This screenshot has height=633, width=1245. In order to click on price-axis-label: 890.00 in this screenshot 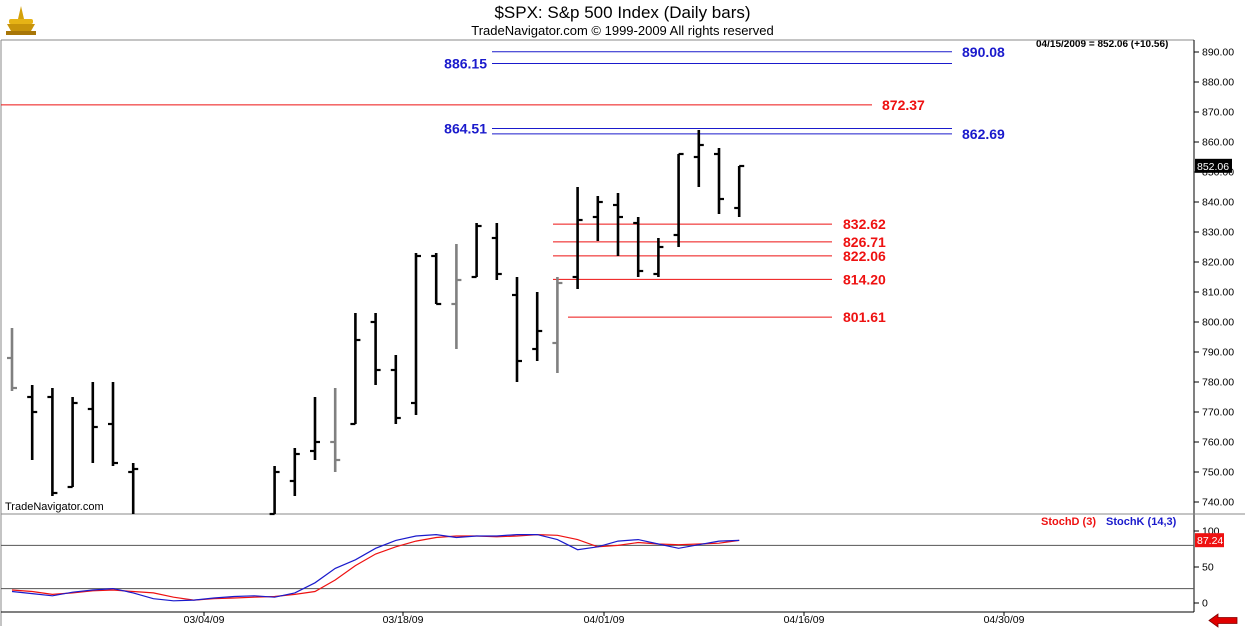, I will do `click(1218, 53)`.